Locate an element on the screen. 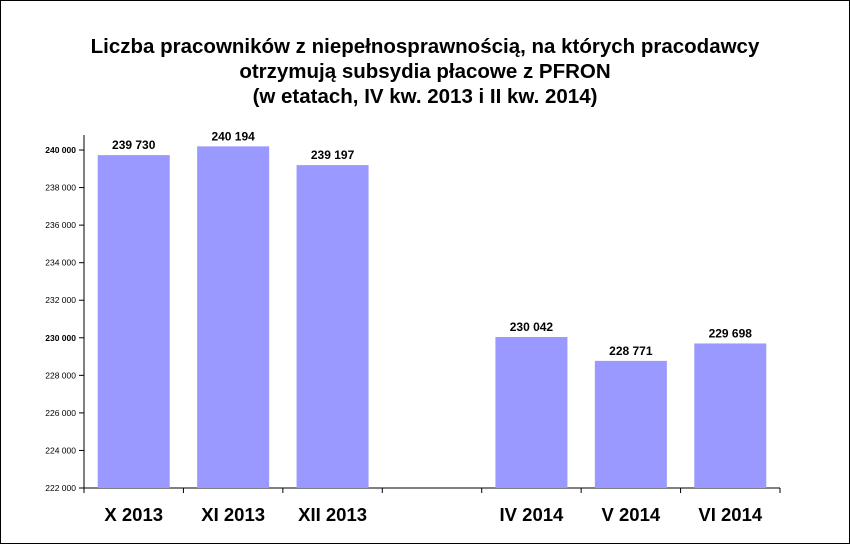 The width and height of the screenshot is (850, 544). chart-title-line-3: (w etatach, IV kw. 2013 i II kw. 2014) is located at coordinates (425, 96).